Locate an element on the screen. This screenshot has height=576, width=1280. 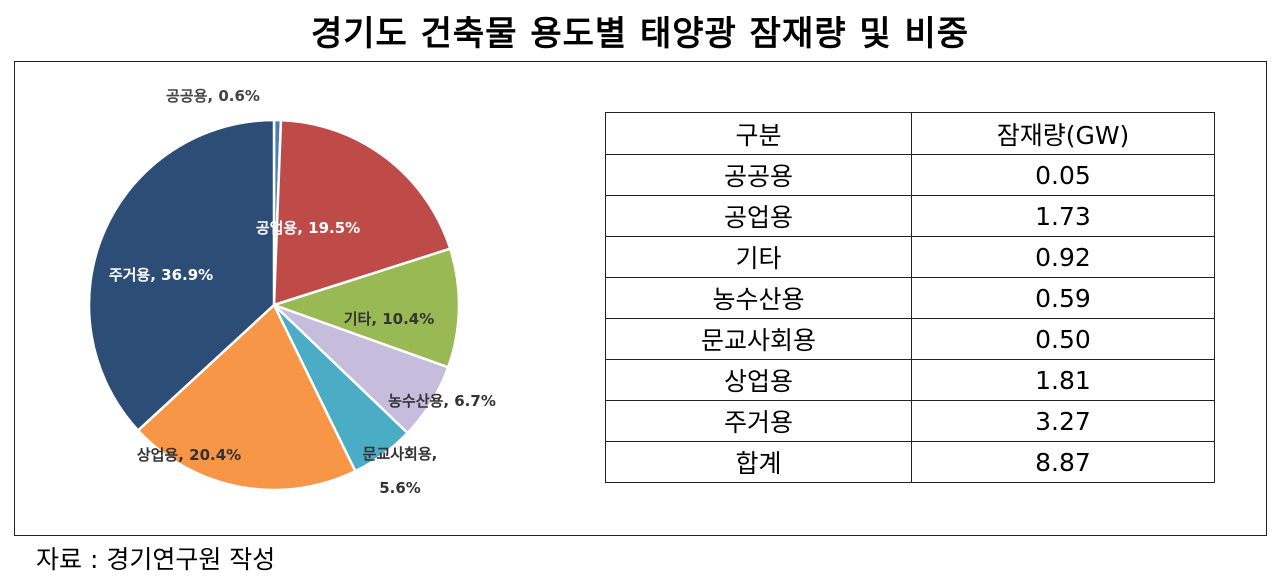
source-note: 자료 : 경기연구원 작성 is located at coordinates (156, 559).